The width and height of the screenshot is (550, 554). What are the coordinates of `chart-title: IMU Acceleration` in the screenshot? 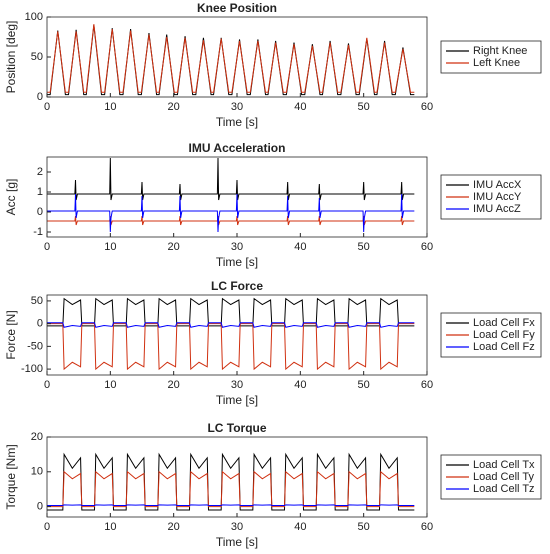 It's located at (237, 148).